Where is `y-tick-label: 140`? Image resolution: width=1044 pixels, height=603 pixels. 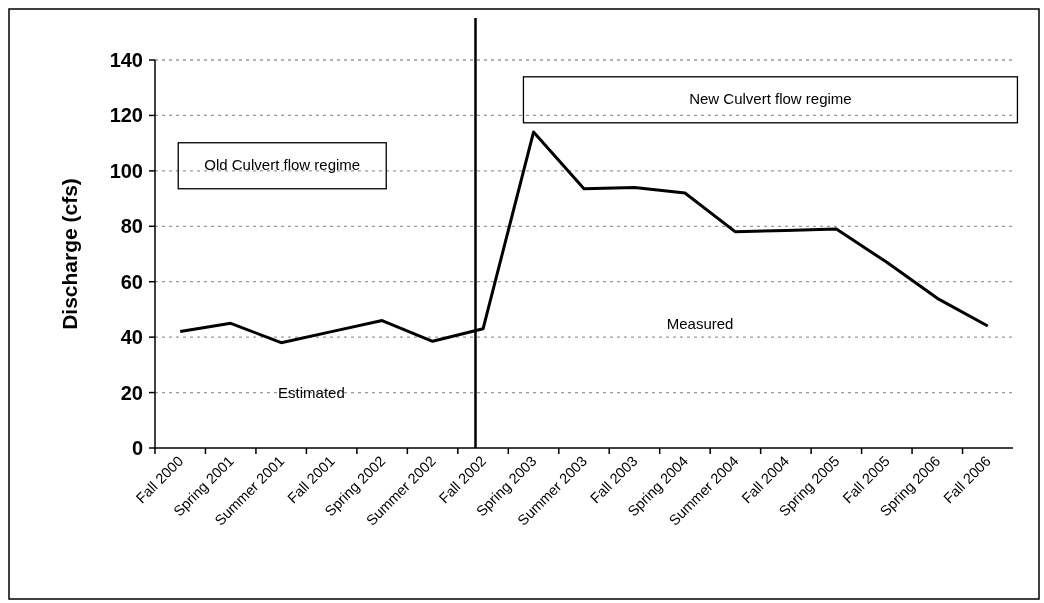
y-tick-label: 140 is located at coordinates (126, 60).